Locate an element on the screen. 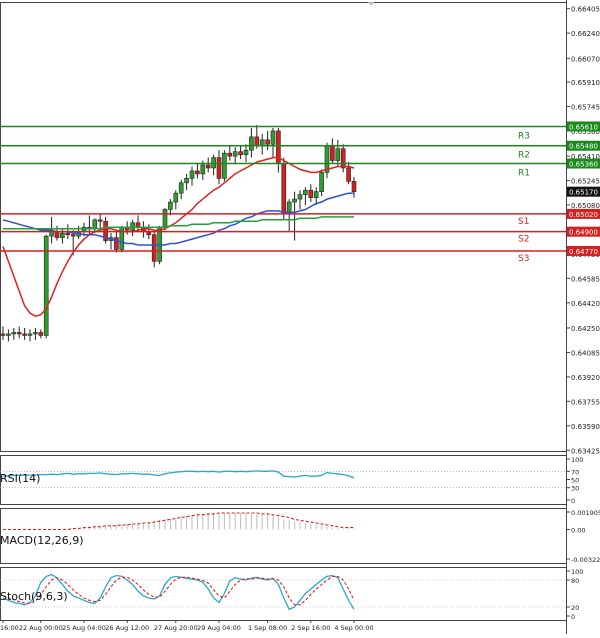 The height and width of the screenshot is (638, 600). price-tick-label: 0.64085 is located at coordinates (585, 353).